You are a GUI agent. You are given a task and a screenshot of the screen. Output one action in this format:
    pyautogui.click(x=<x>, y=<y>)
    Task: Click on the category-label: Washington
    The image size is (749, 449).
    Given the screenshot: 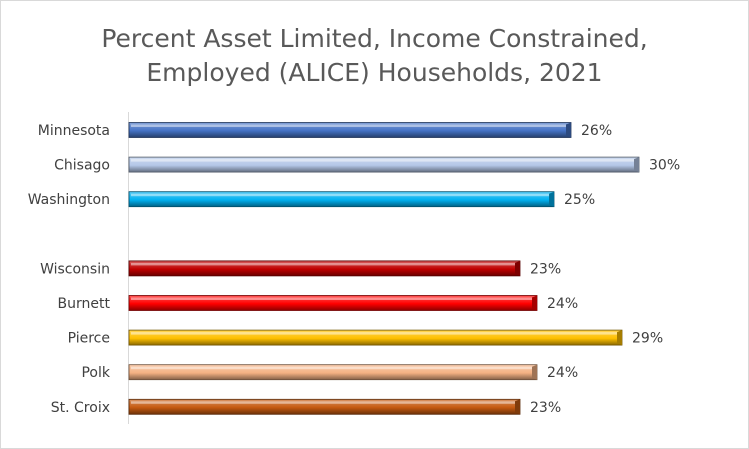 What is the action you would take?
    pyautogui.click(x=69, y=200)
    